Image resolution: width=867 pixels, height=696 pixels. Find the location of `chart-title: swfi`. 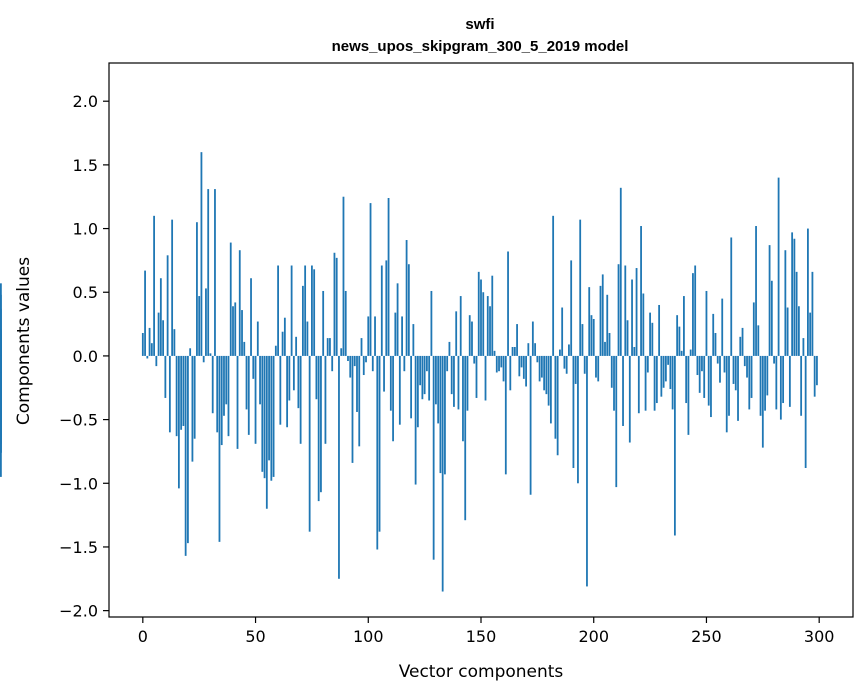

chart-title: swfi is located at coordinates (479, 24).